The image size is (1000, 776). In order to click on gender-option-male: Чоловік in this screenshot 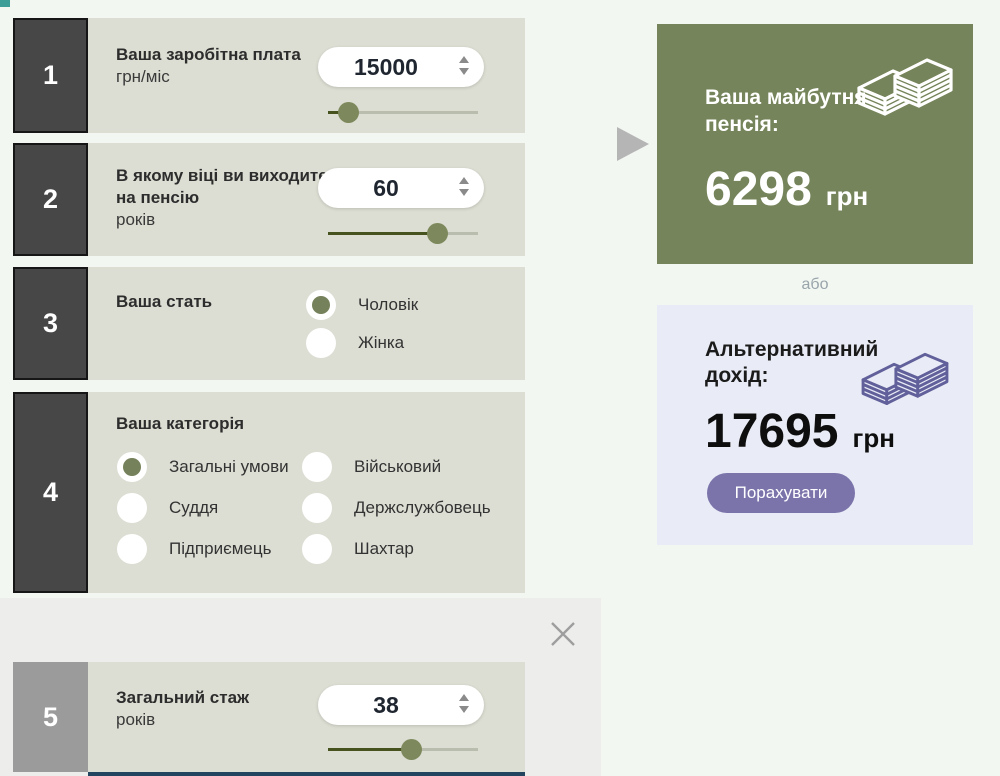, I will do `click(362, 305)`.